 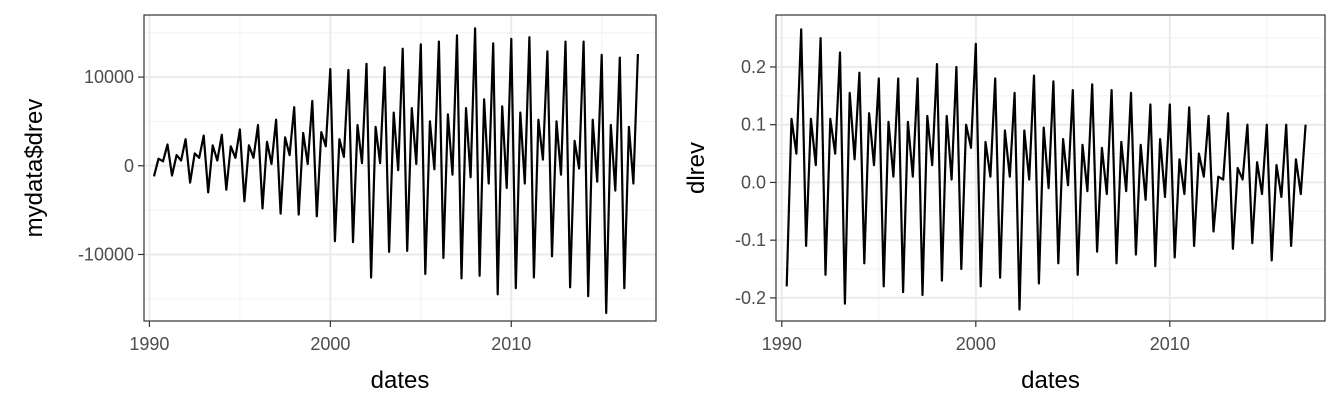 I want to click on left-y-tick-label: -10000, so click(x=106, y=254).